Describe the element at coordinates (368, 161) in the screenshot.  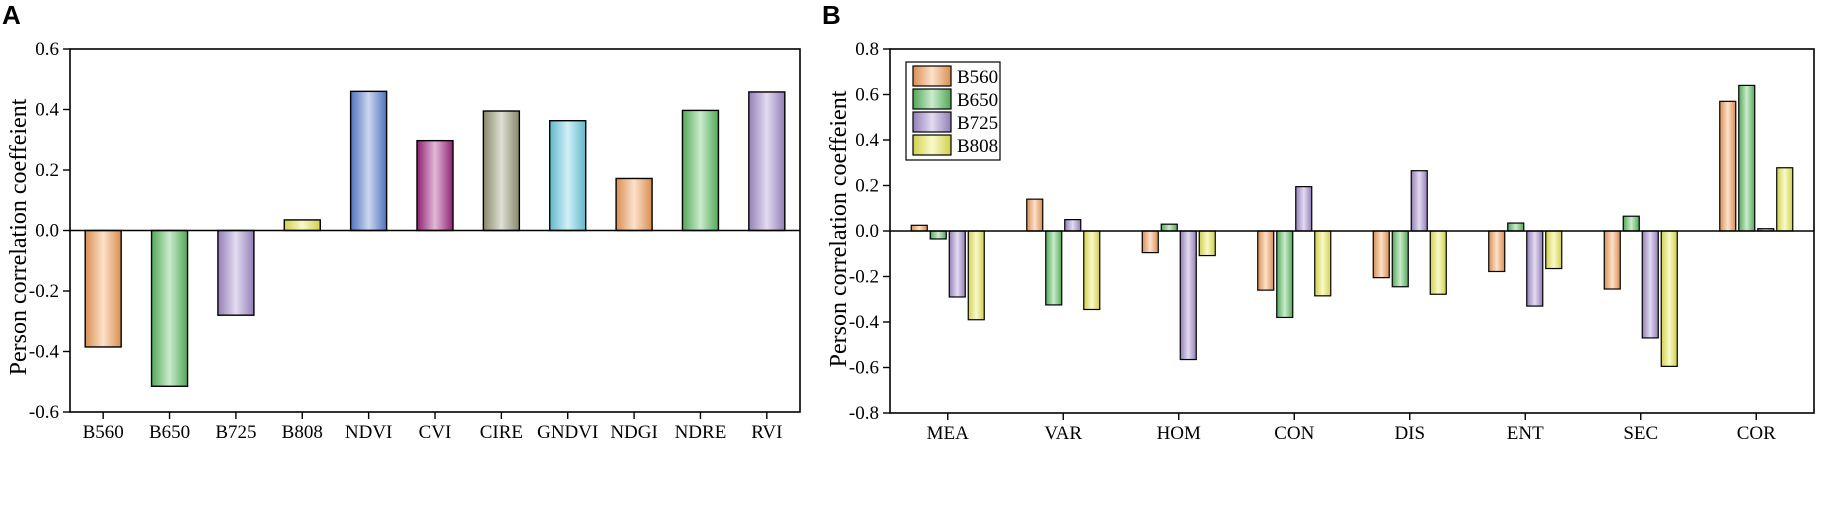
I see `bar-ndvi` at that location.